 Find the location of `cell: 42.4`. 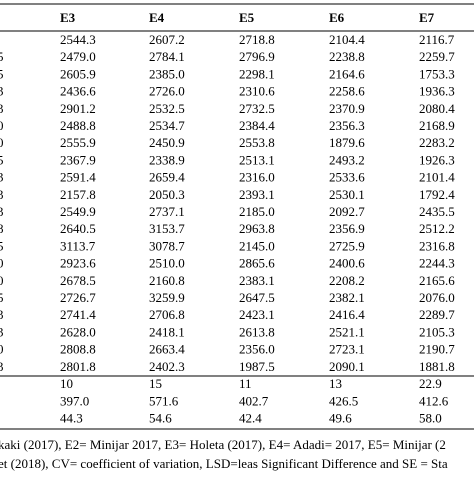

cell: 42.4 is located at coordinates (250, 418).